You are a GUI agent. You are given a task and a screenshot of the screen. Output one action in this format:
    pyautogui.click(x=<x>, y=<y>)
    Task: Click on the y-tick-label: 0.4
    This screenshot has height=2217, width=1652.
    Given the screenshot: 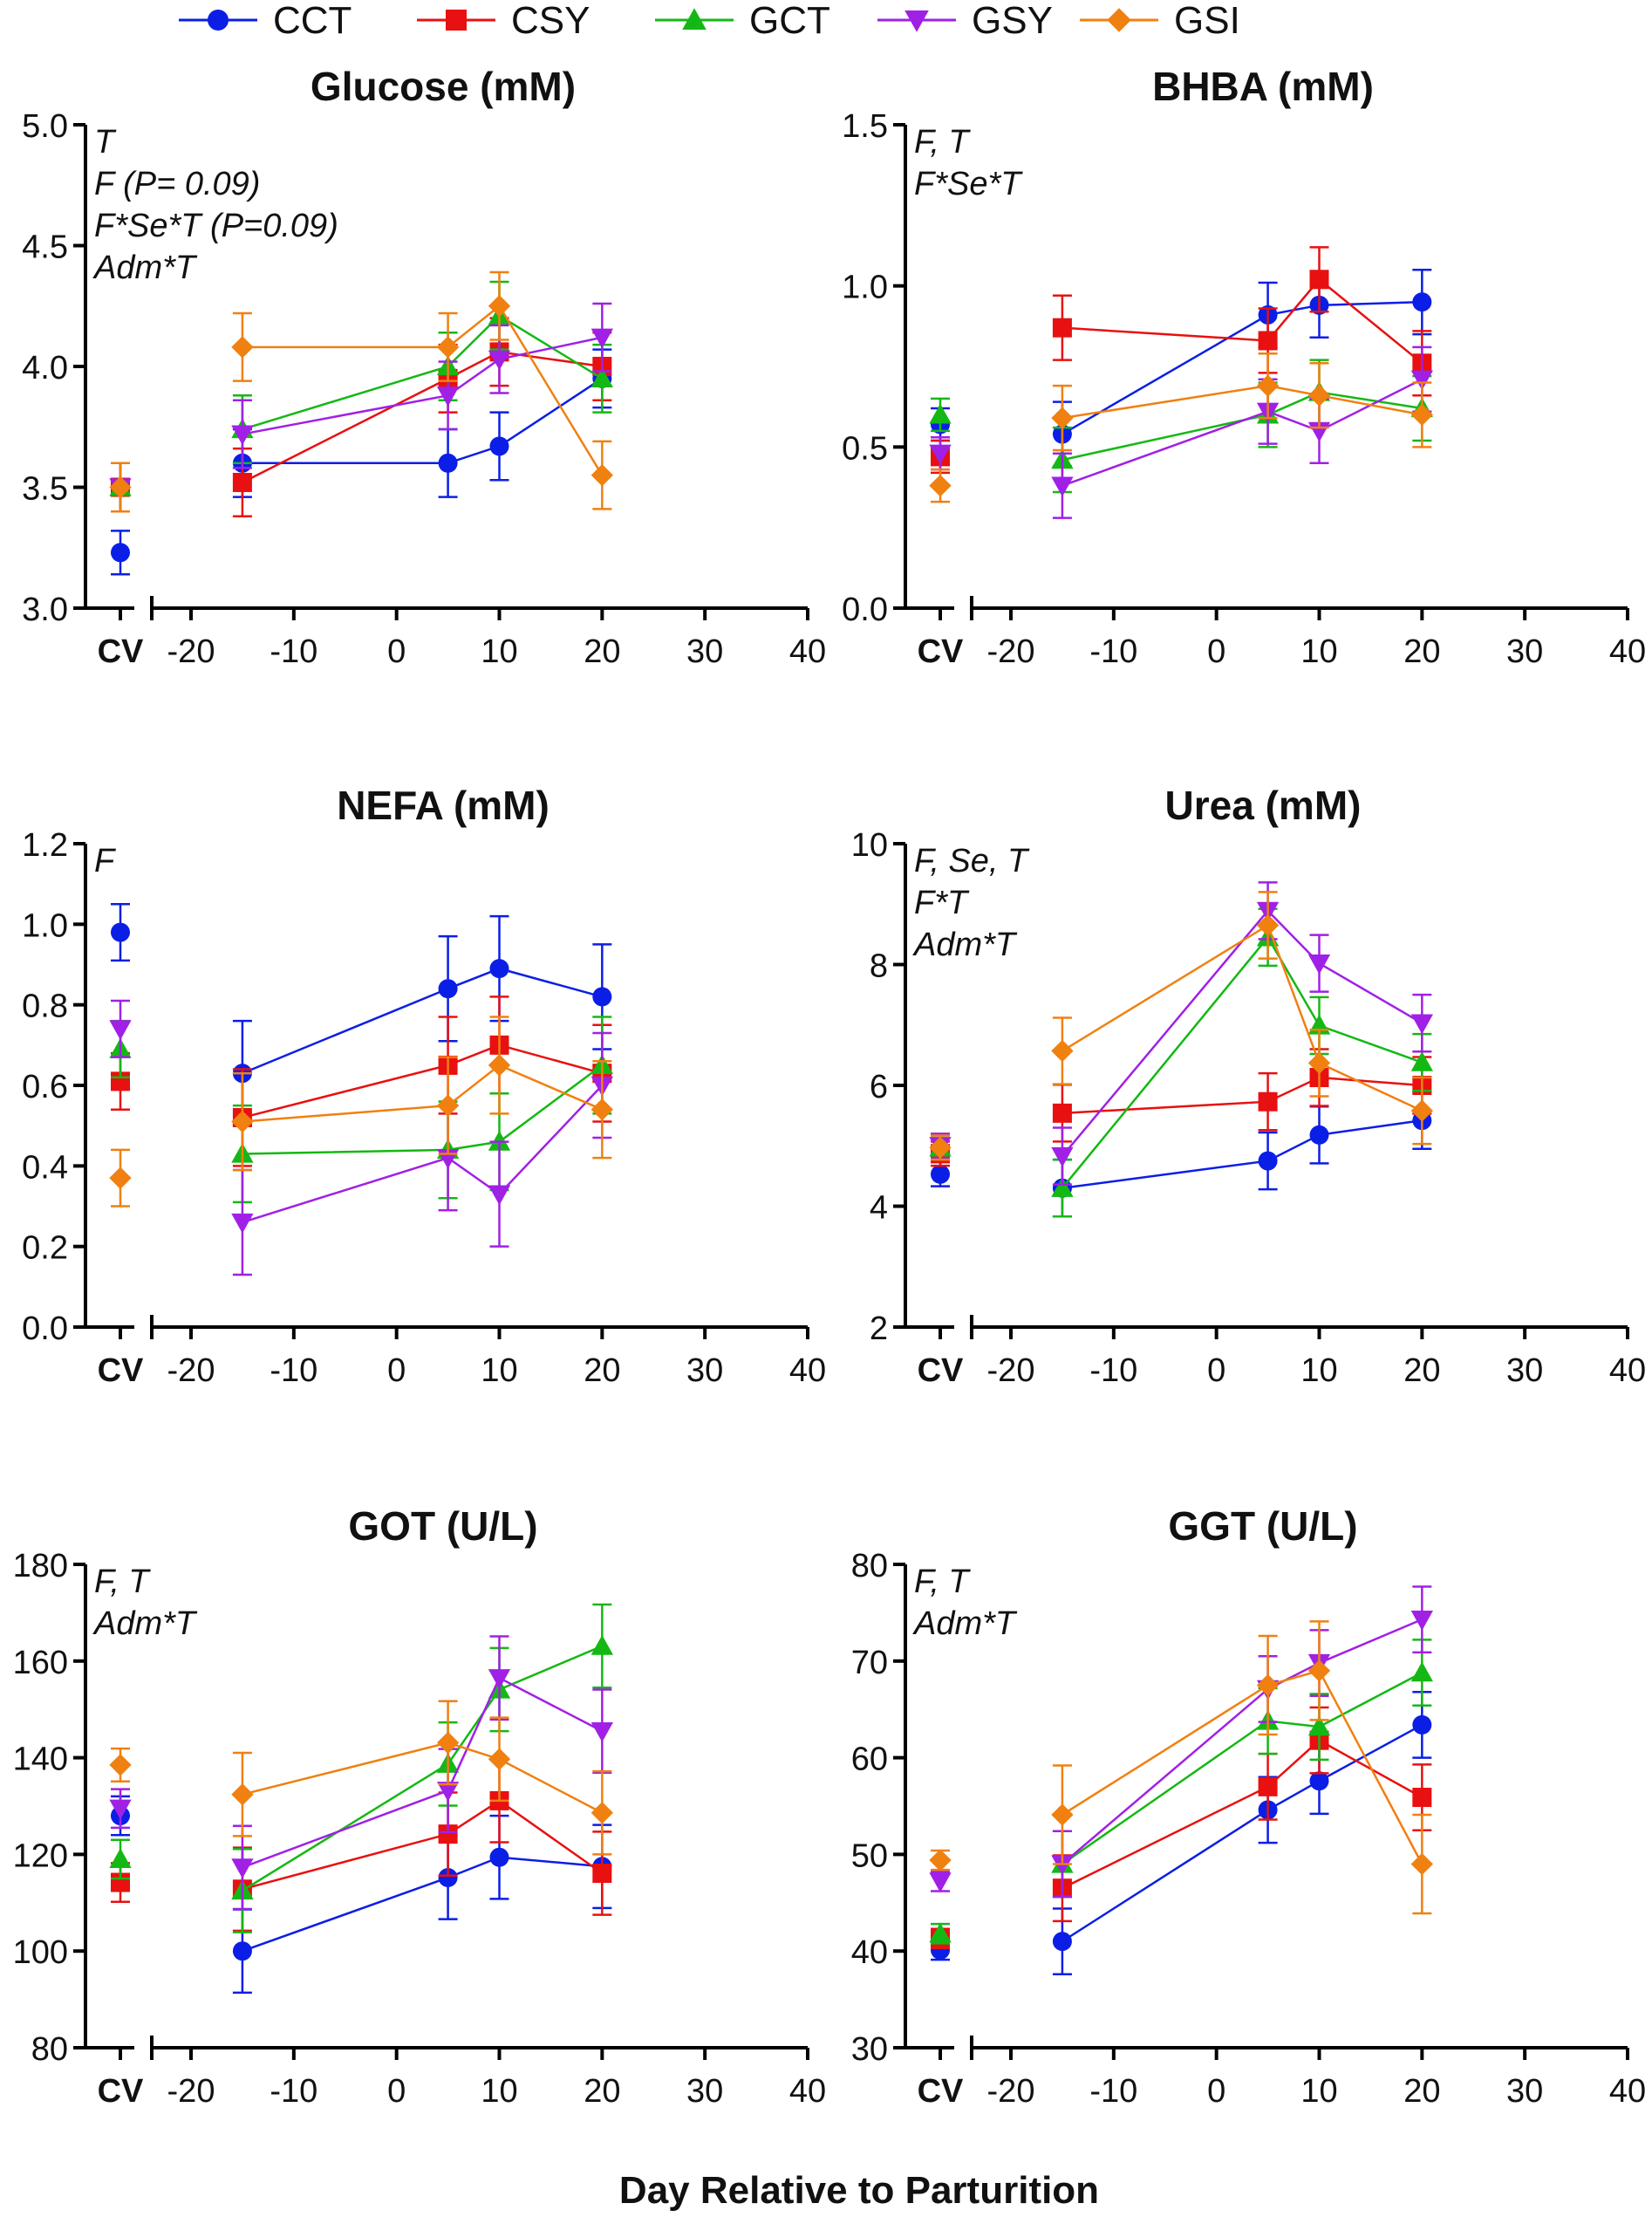 What is the action you would take?
    pyautogui.click(x=45, y=1167)
    